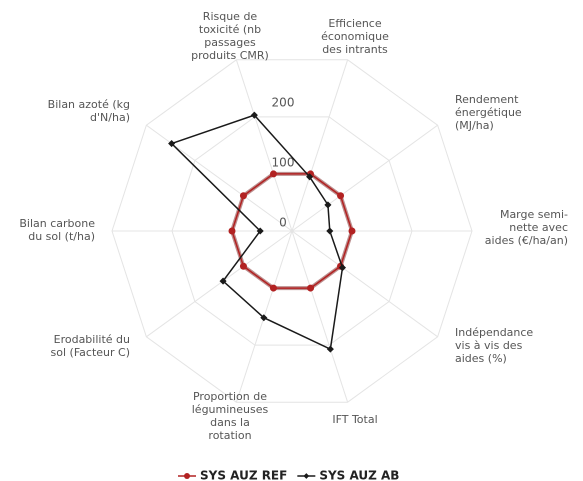 The image size is (583, 481). What do you see at coordinates (283, 223) in the screenshot?
I see `r-tick-label: 0` at bounding box center [283, 223].